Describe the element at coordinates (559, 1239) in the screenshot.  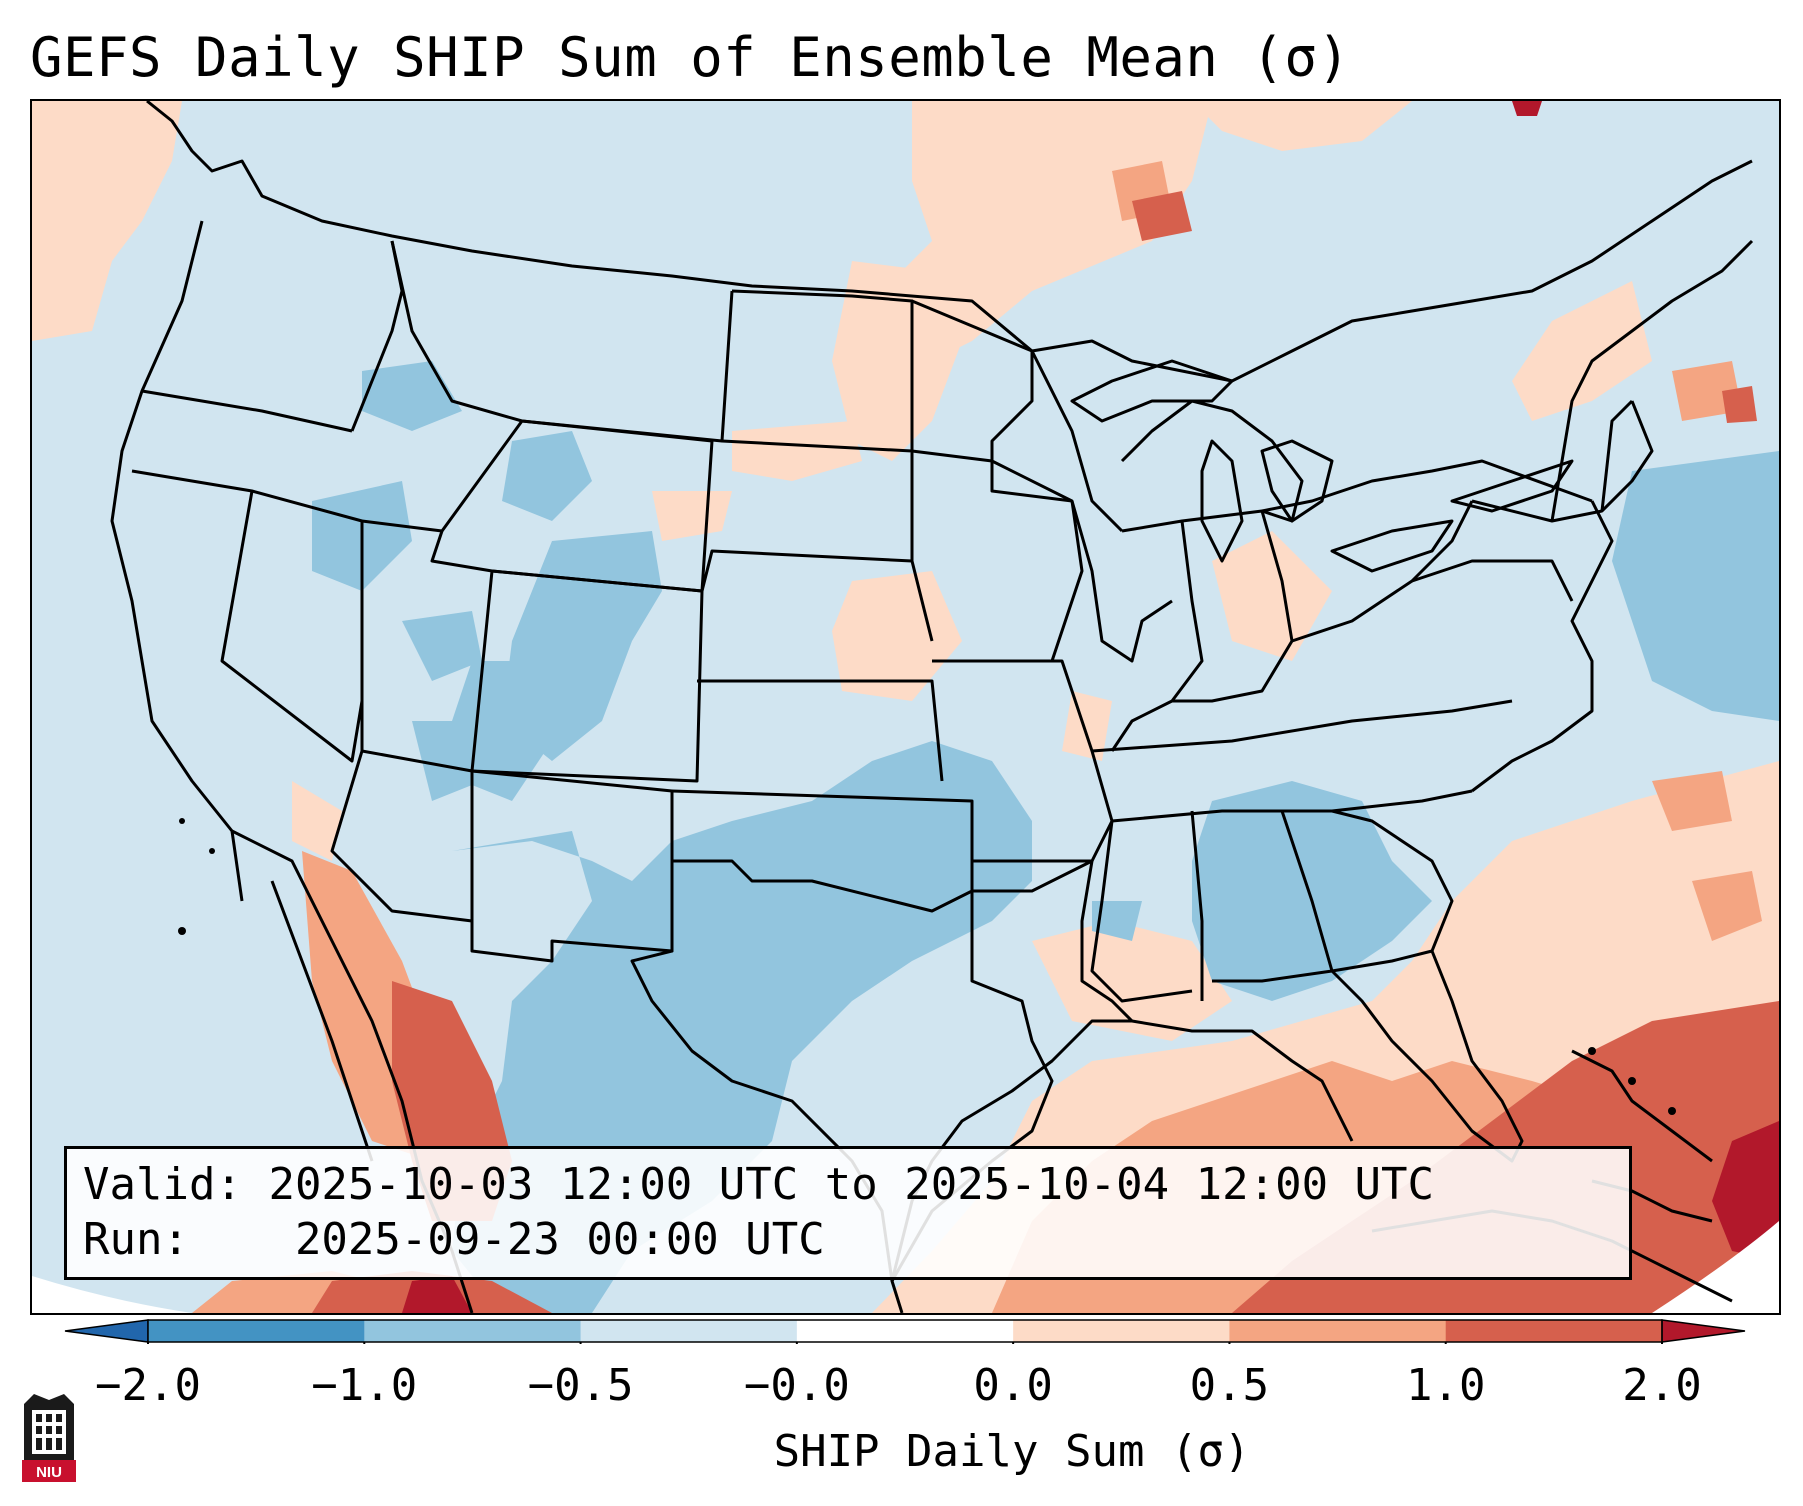
I see `run-time: 2025-09-23 00:00 UTC` at that location.